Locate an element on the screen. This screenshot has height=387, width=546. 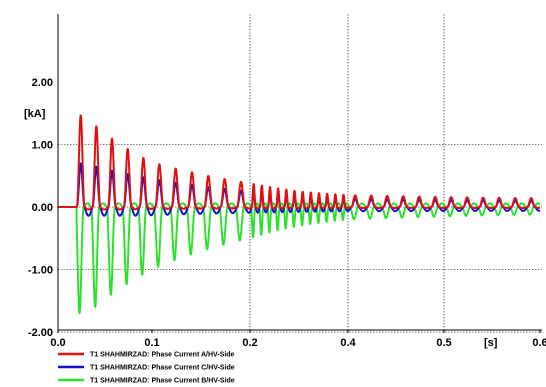
x-tick-label: 0.2 is located at coordinates (249, 343).